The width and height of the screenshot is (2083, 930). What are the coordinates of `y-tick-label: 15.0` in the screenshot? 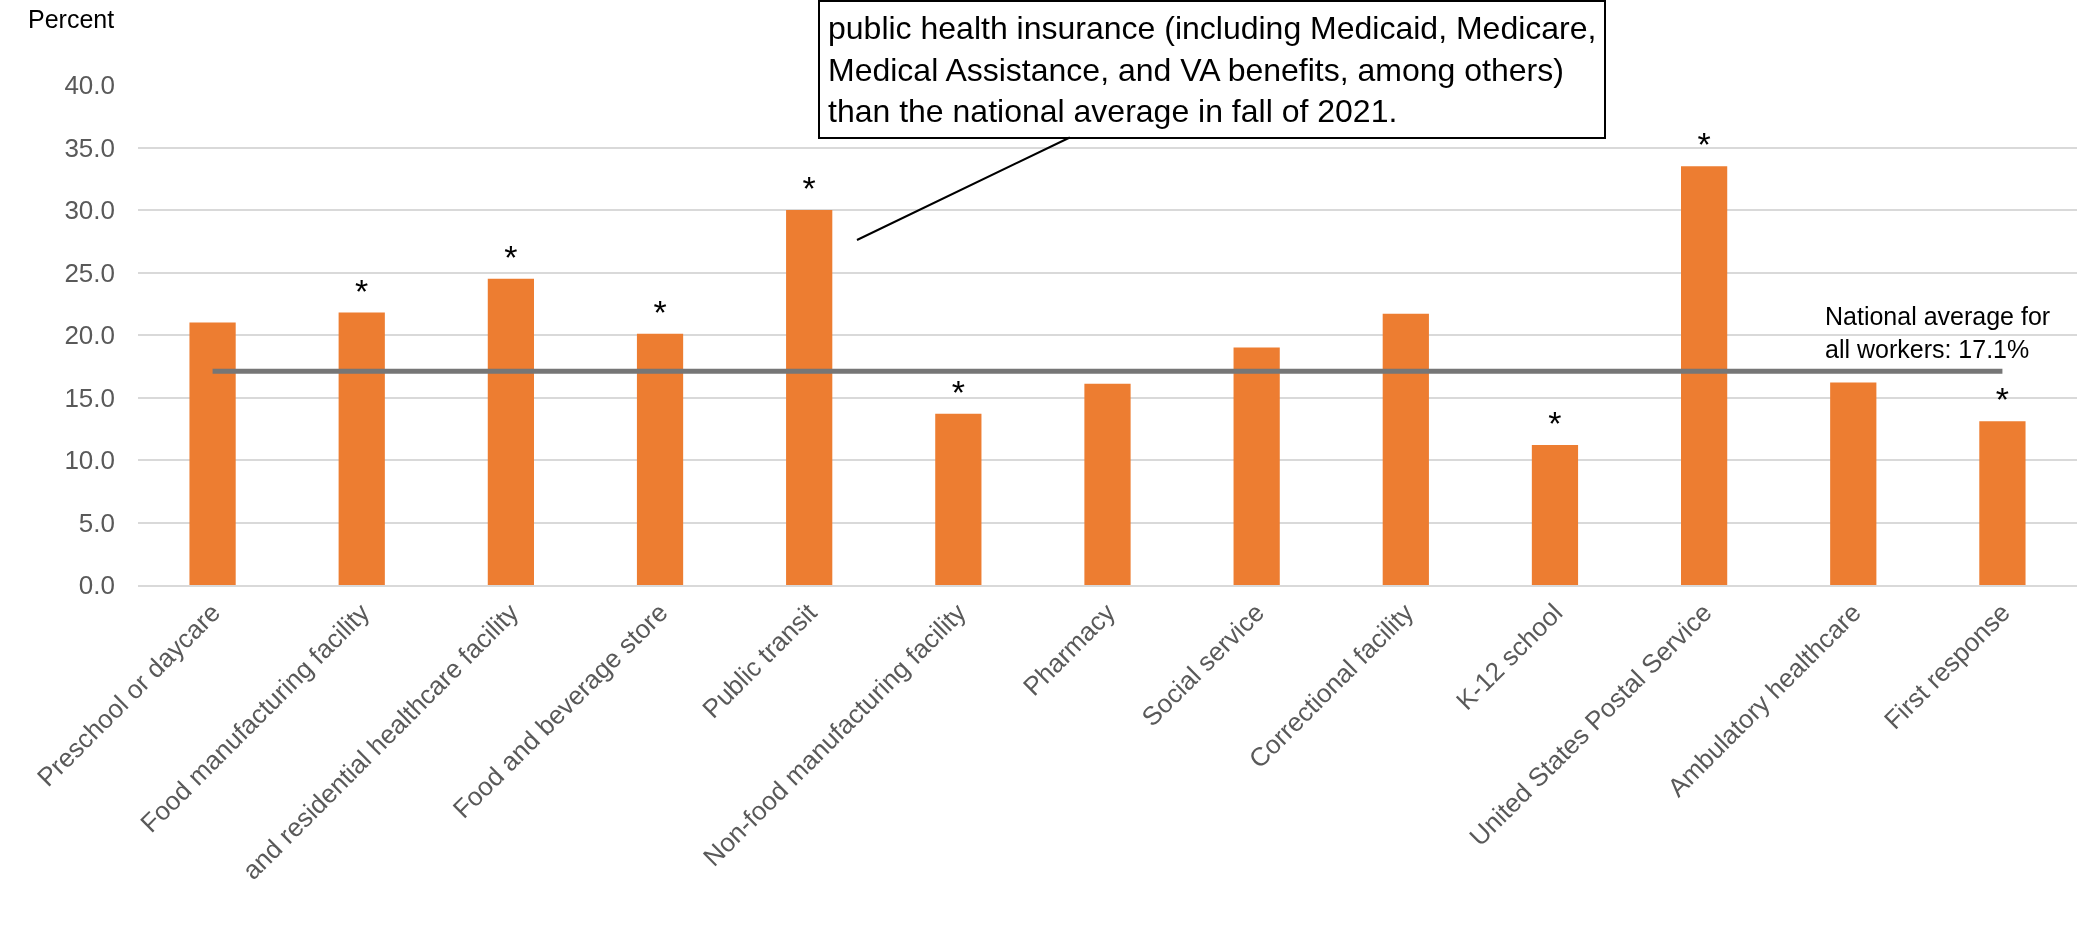 It's located at (89, 397).